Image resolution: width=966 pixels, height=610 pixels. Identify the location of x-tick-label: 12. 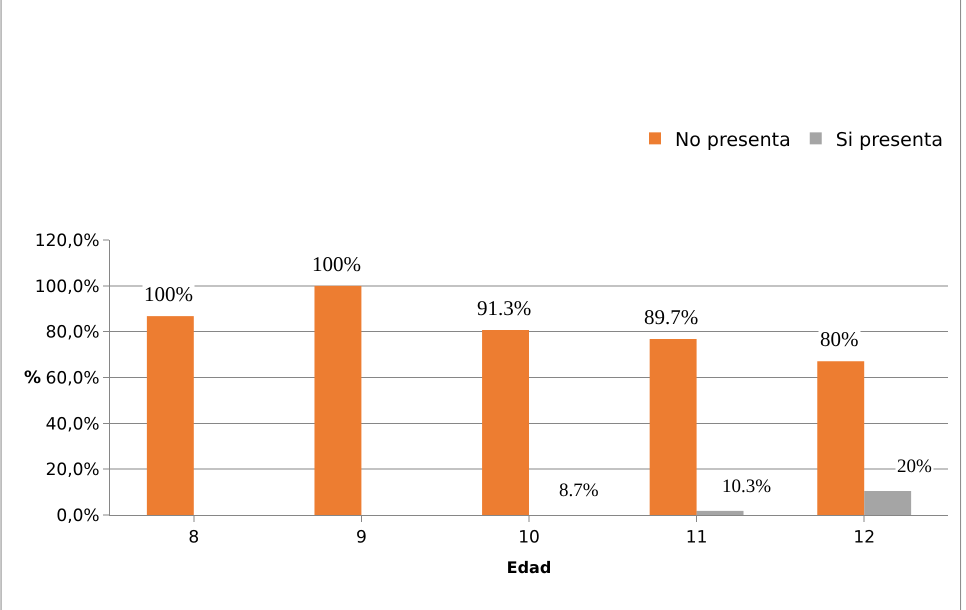
(864, 537).